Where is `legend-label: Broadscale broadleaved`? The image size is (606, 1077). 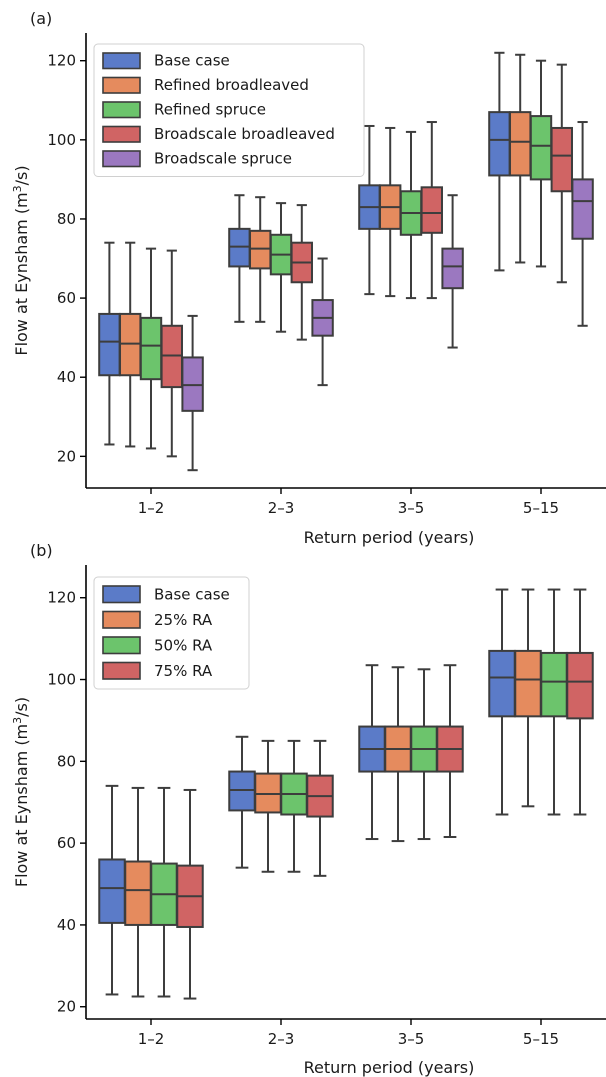
legend-label: Broadscale broadleaved is located at coordinates (244, 134).